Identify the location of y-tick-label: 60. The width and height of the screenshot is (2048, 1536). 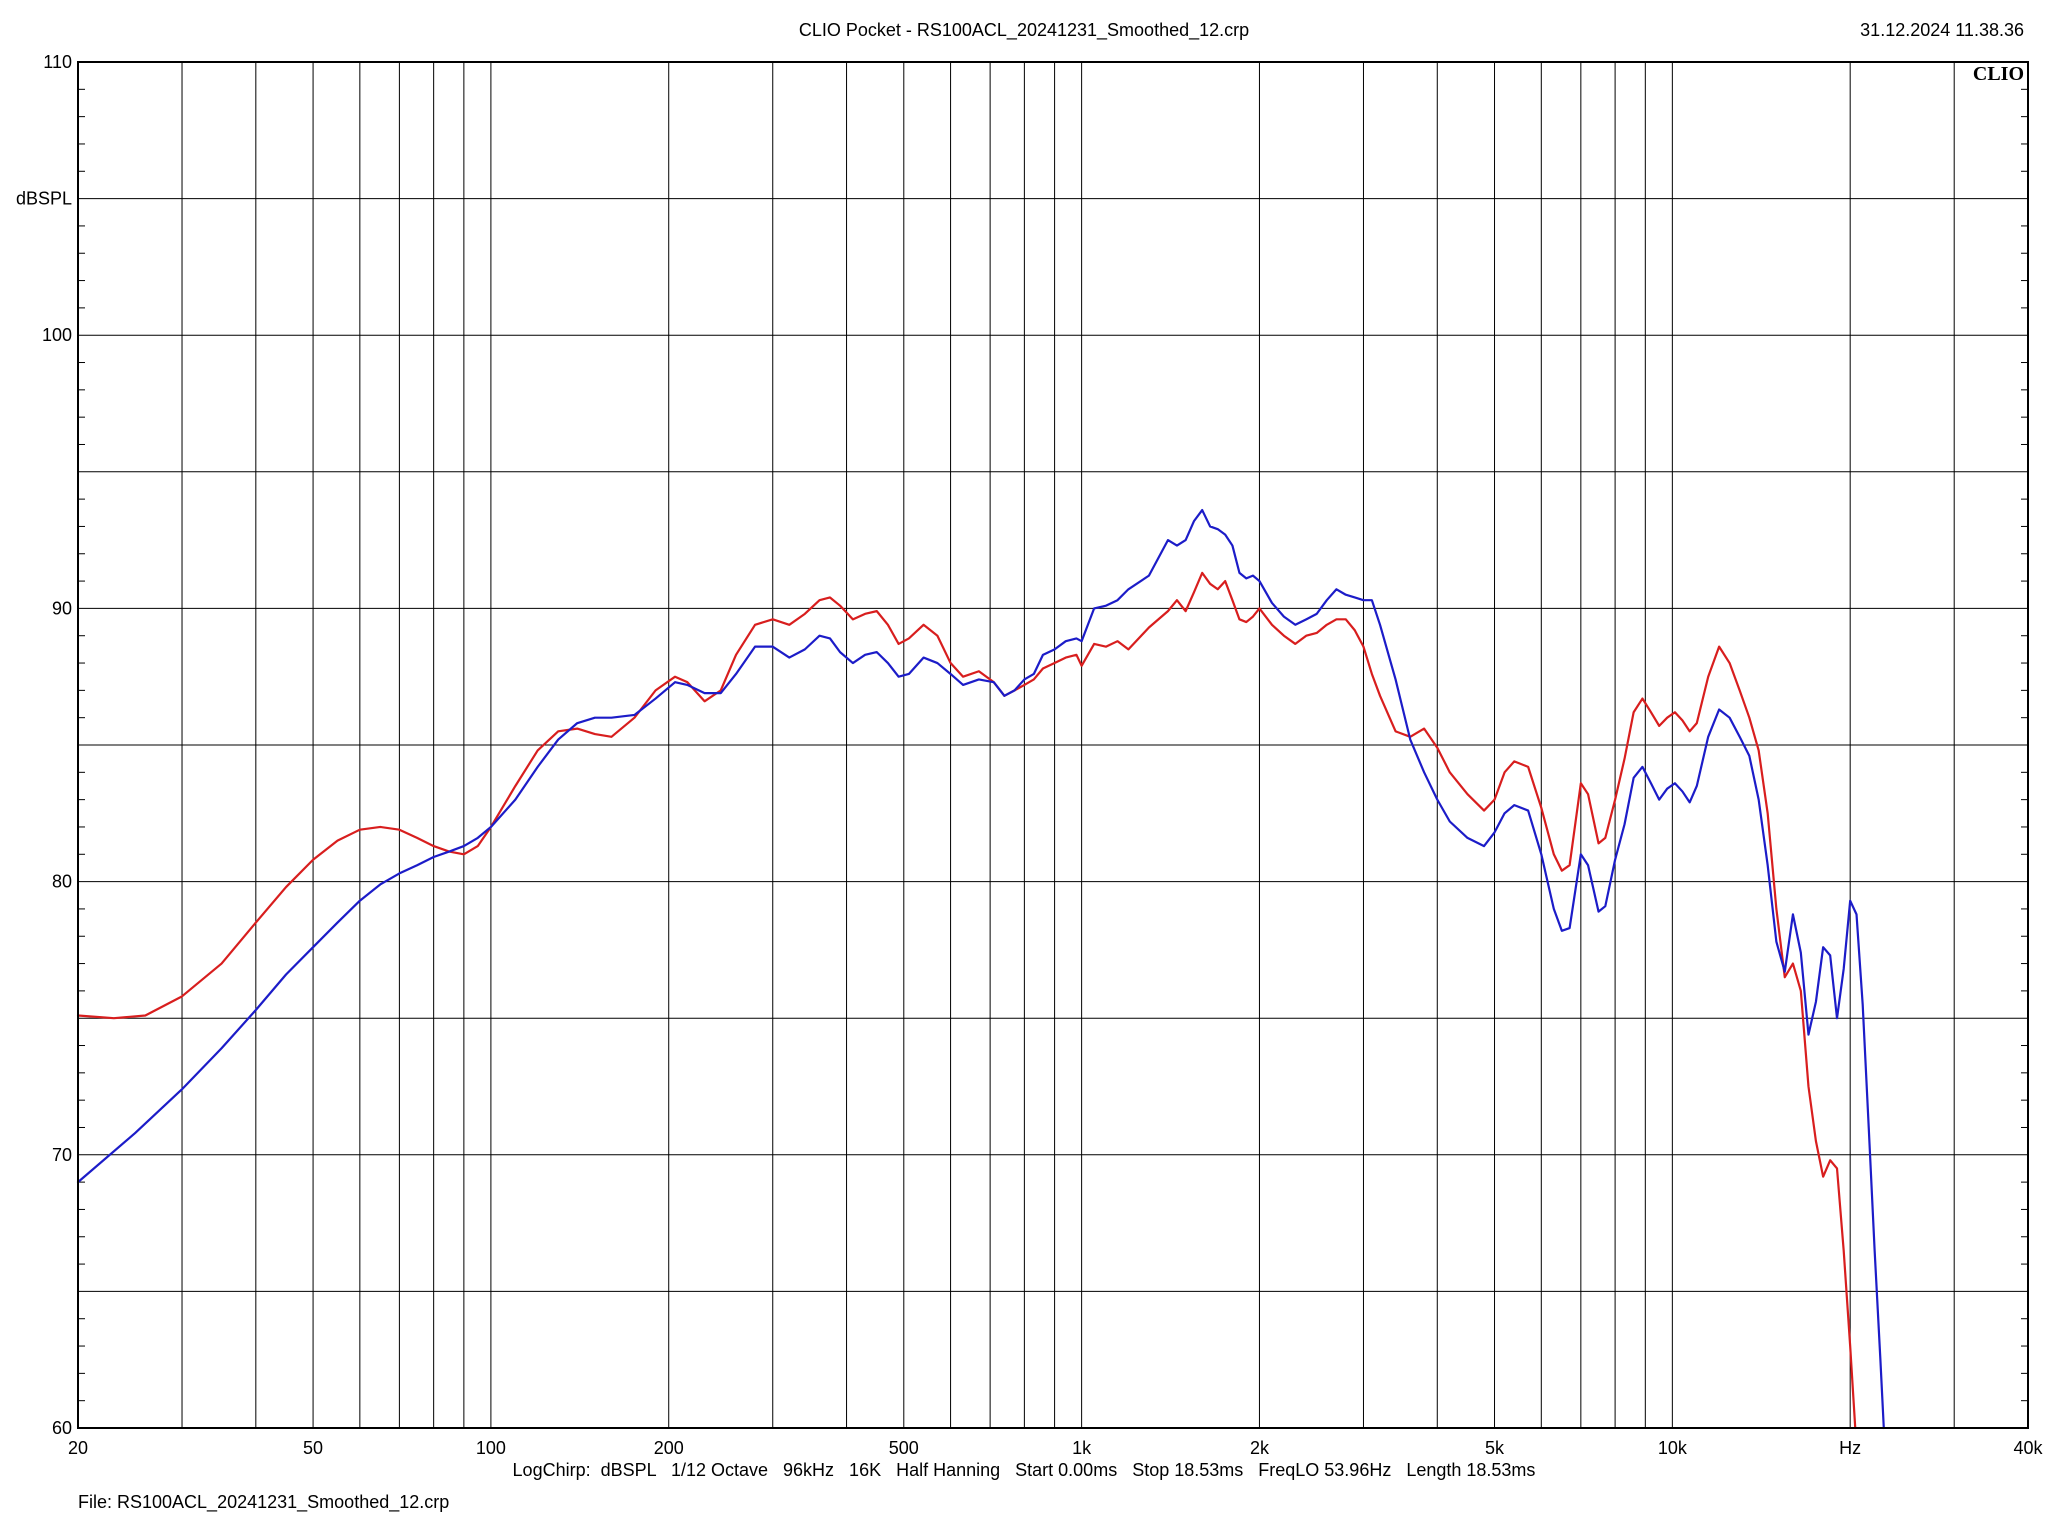
(62, 1428).